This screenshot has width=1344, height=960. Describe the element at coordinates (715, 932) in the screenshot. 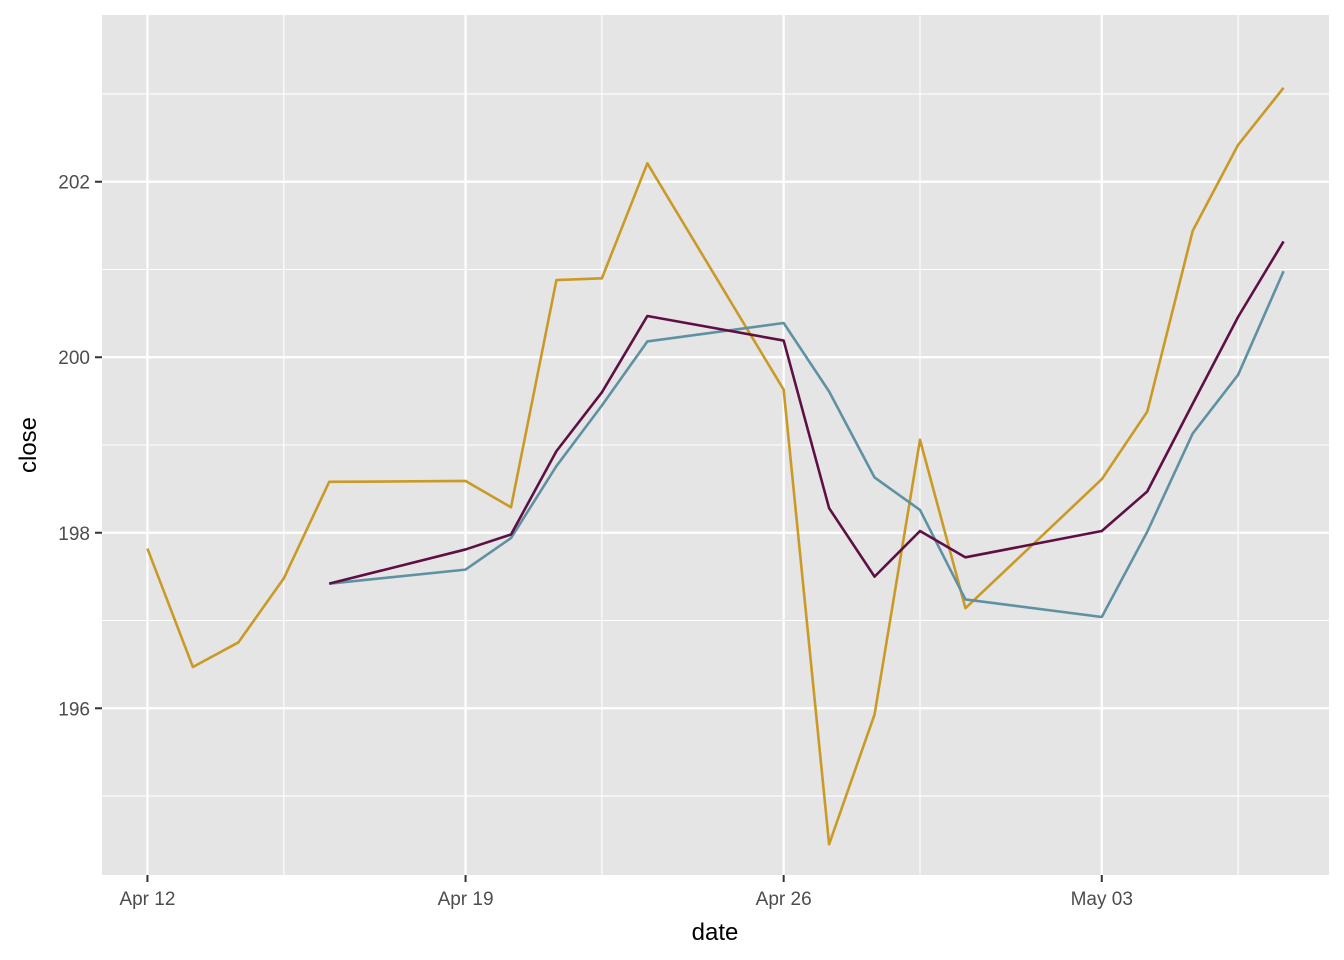

I see `x-axis-title: date` at that location.